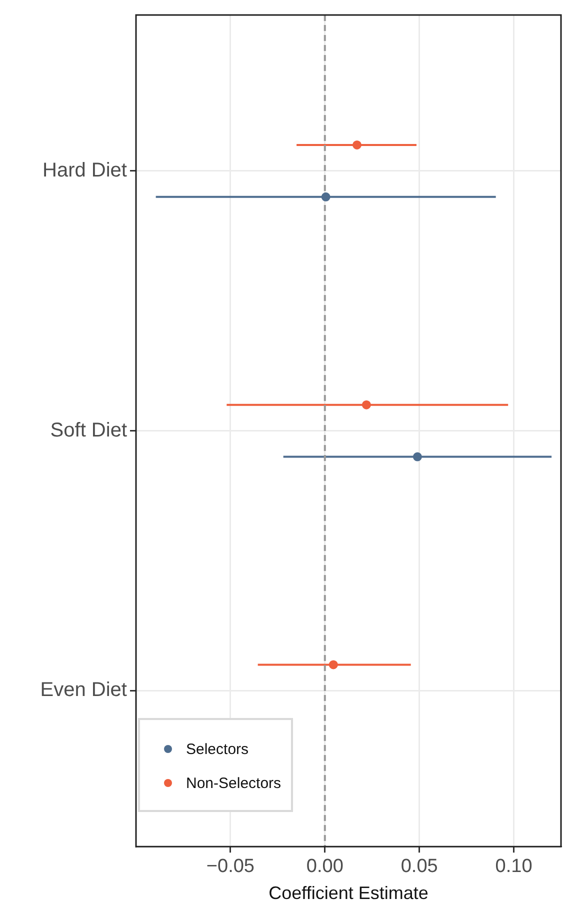 The width and height of the screenshot is (566, 911). I want to click on legend-label: Non-Selectors, so click(234, 783).